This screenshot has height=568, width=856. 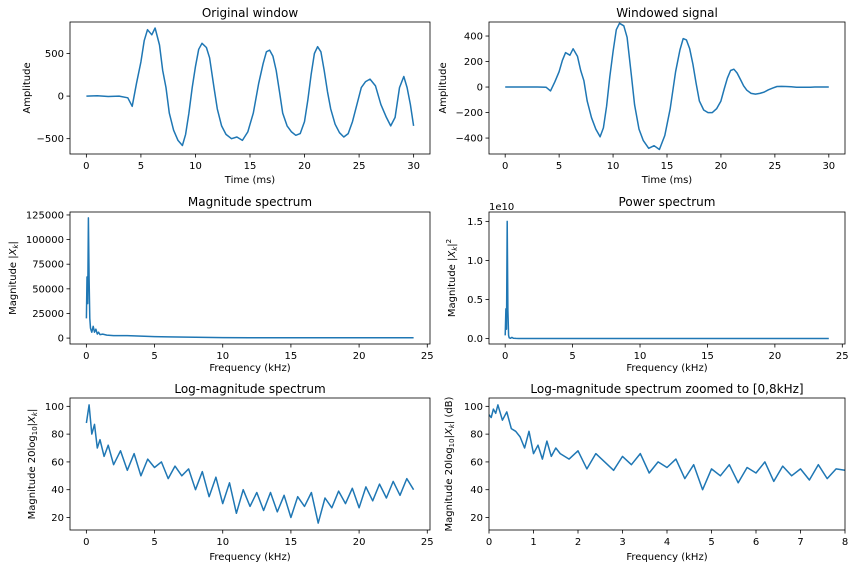 What do you see at coordinates (667, 202) in the screenshot?
I see `chart-title: Power spectrum` at bounding box center [667, 202].